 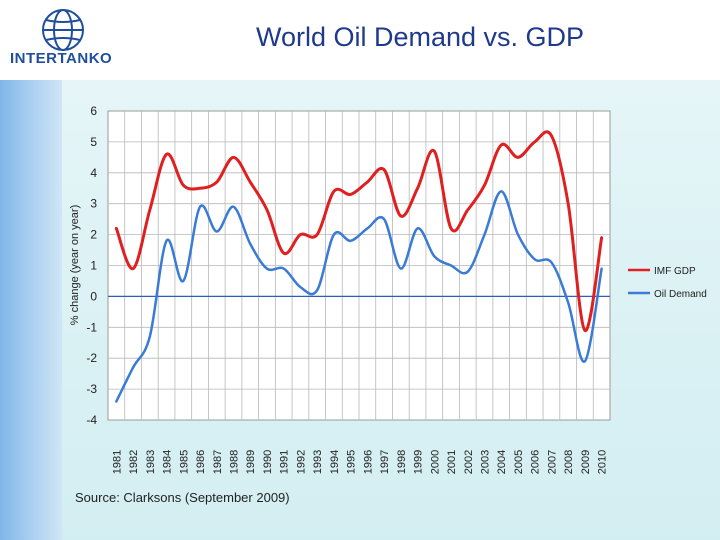 What do you see at coordinates (93, 111) in the screenshot?
I see `y-tick-label: 6` at bounding box center [93, 111].